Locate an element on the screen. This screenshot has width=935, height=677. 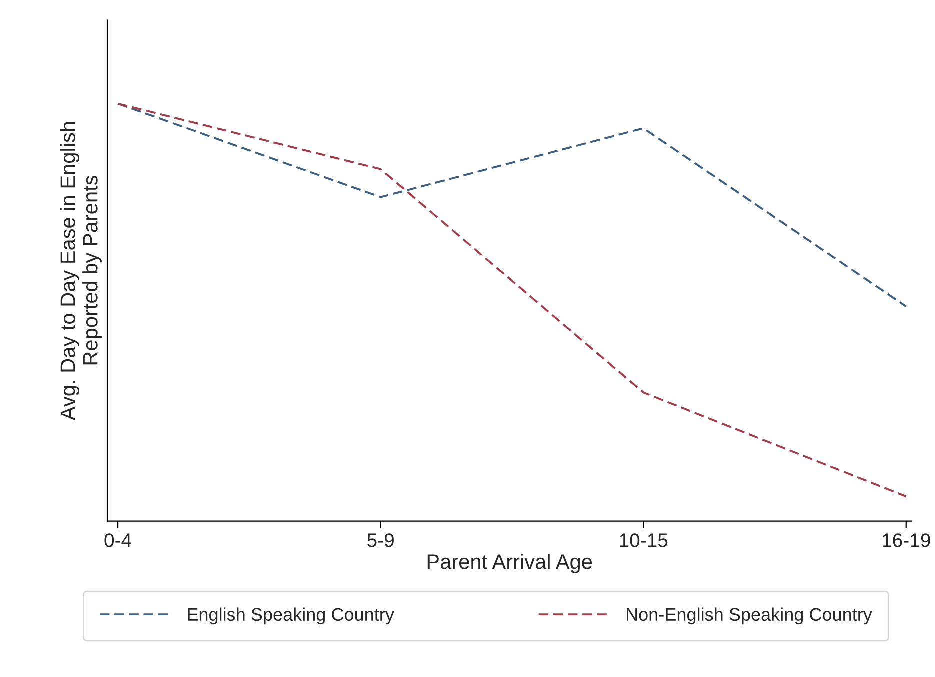
x-axis-title: Parent Arrival Age is located at coordinates (510, 564).